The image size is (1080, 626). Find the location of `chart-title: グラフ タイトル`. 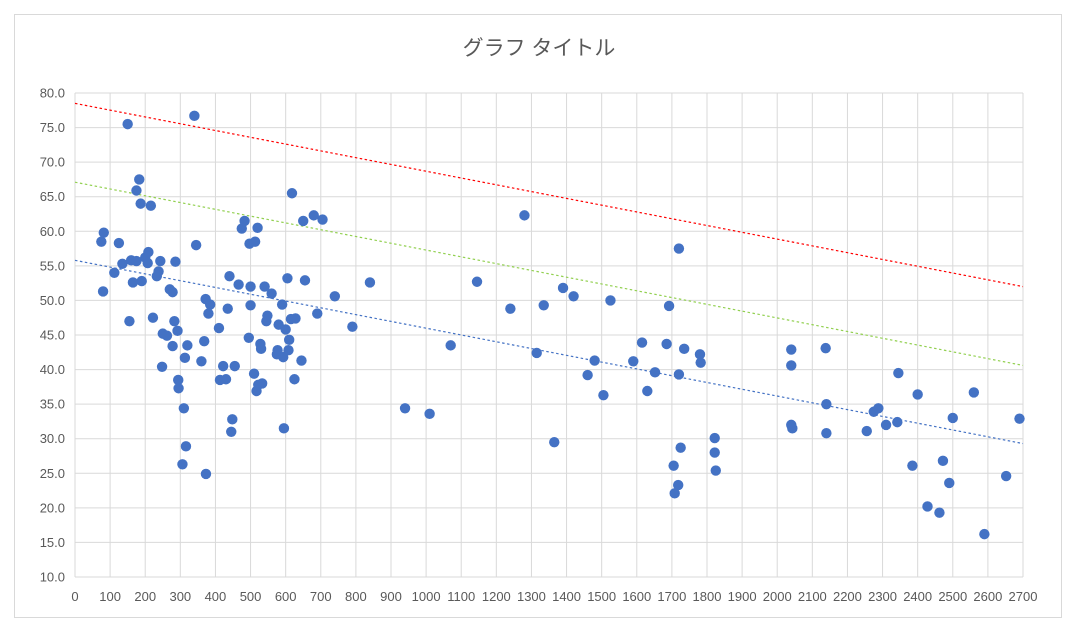

chart-title: グラフ タイトル is located at coordinates (539, 48).